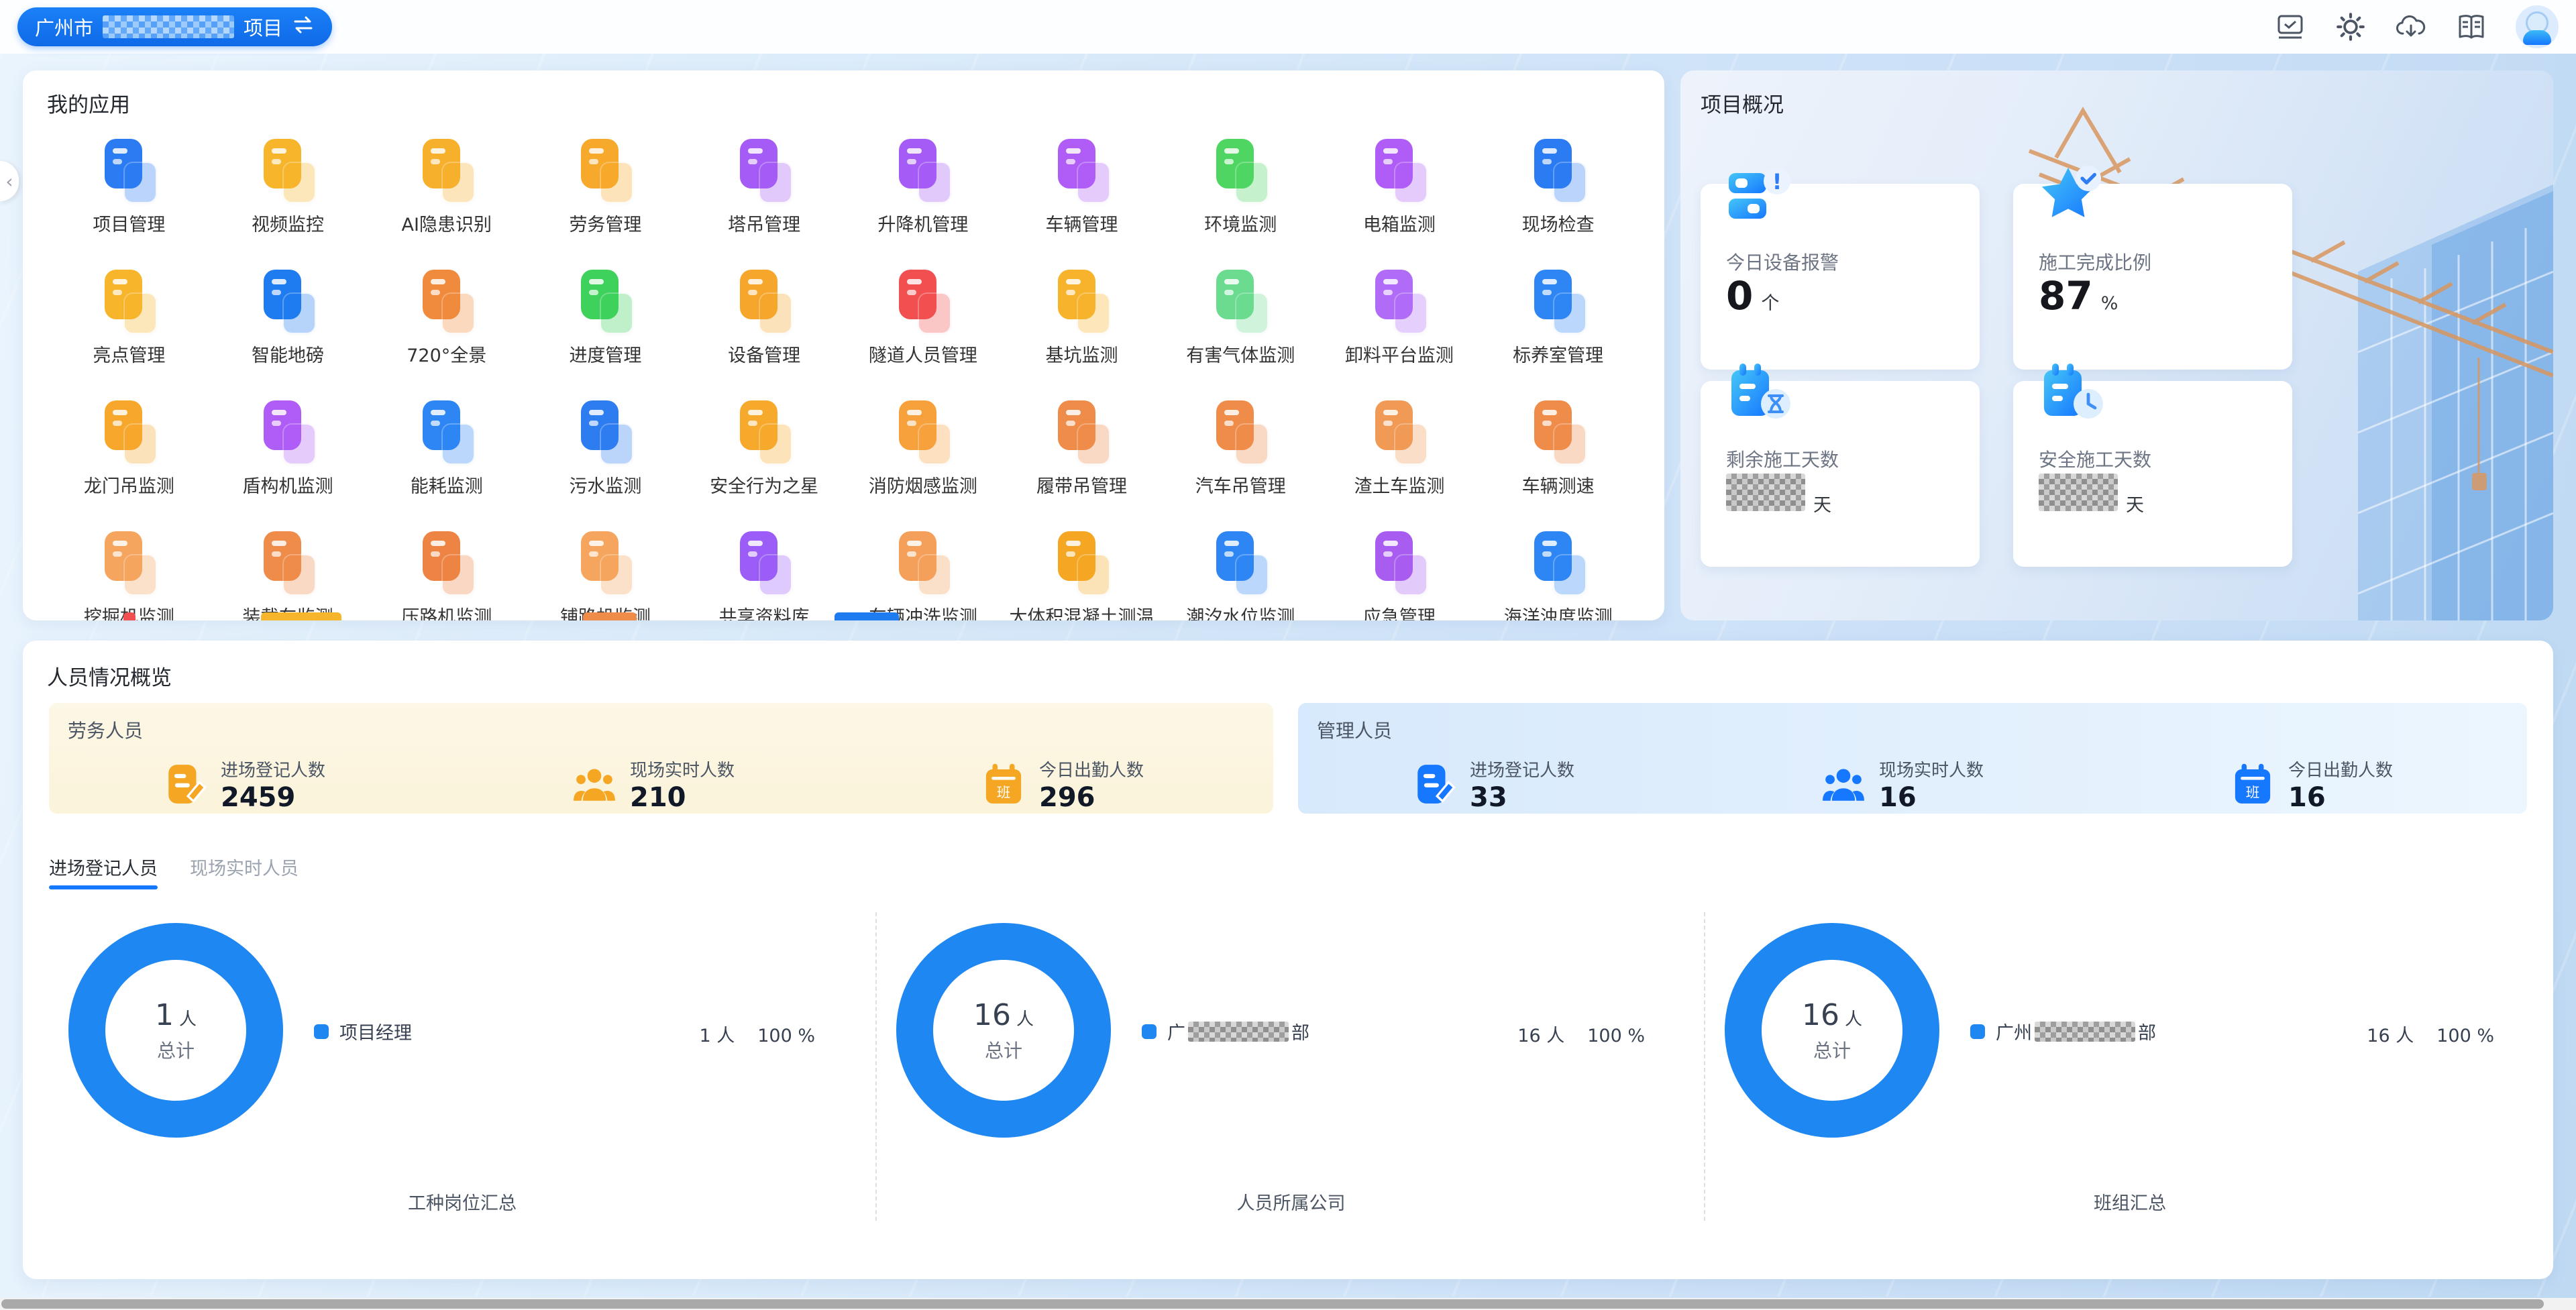 The width and height of the screenshot is (2576, 1310). Describe the element at coordinates (922, 573) in the screenshot. I see `app-item: 车辆冲洗监测` at that location.